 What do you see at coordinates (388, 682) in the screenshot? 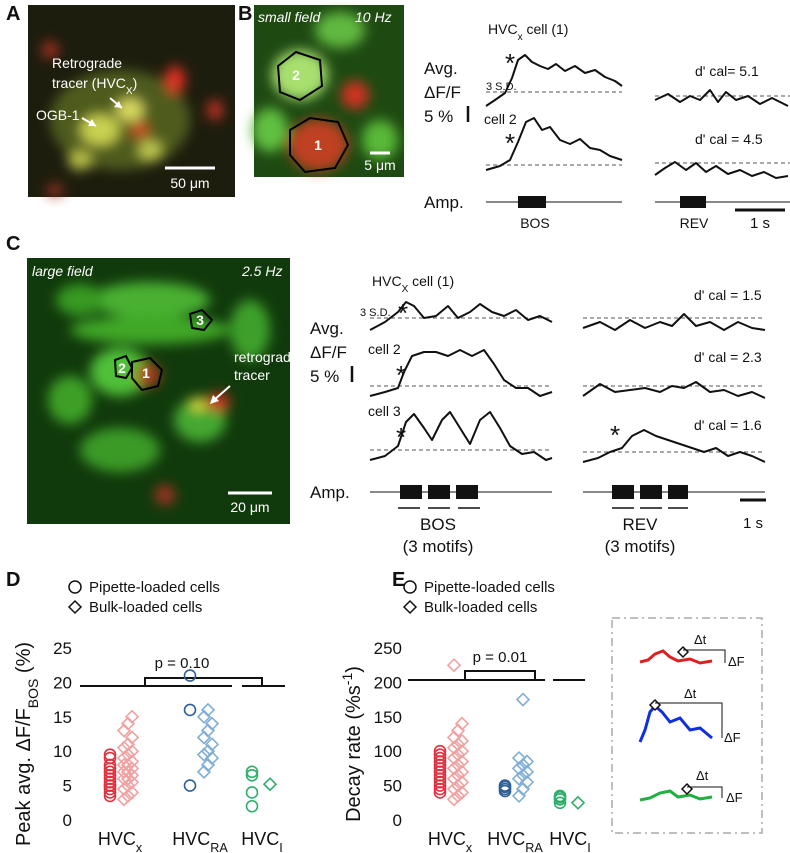
I see `y-tick-label: 200` at bounding box center [388, 682].